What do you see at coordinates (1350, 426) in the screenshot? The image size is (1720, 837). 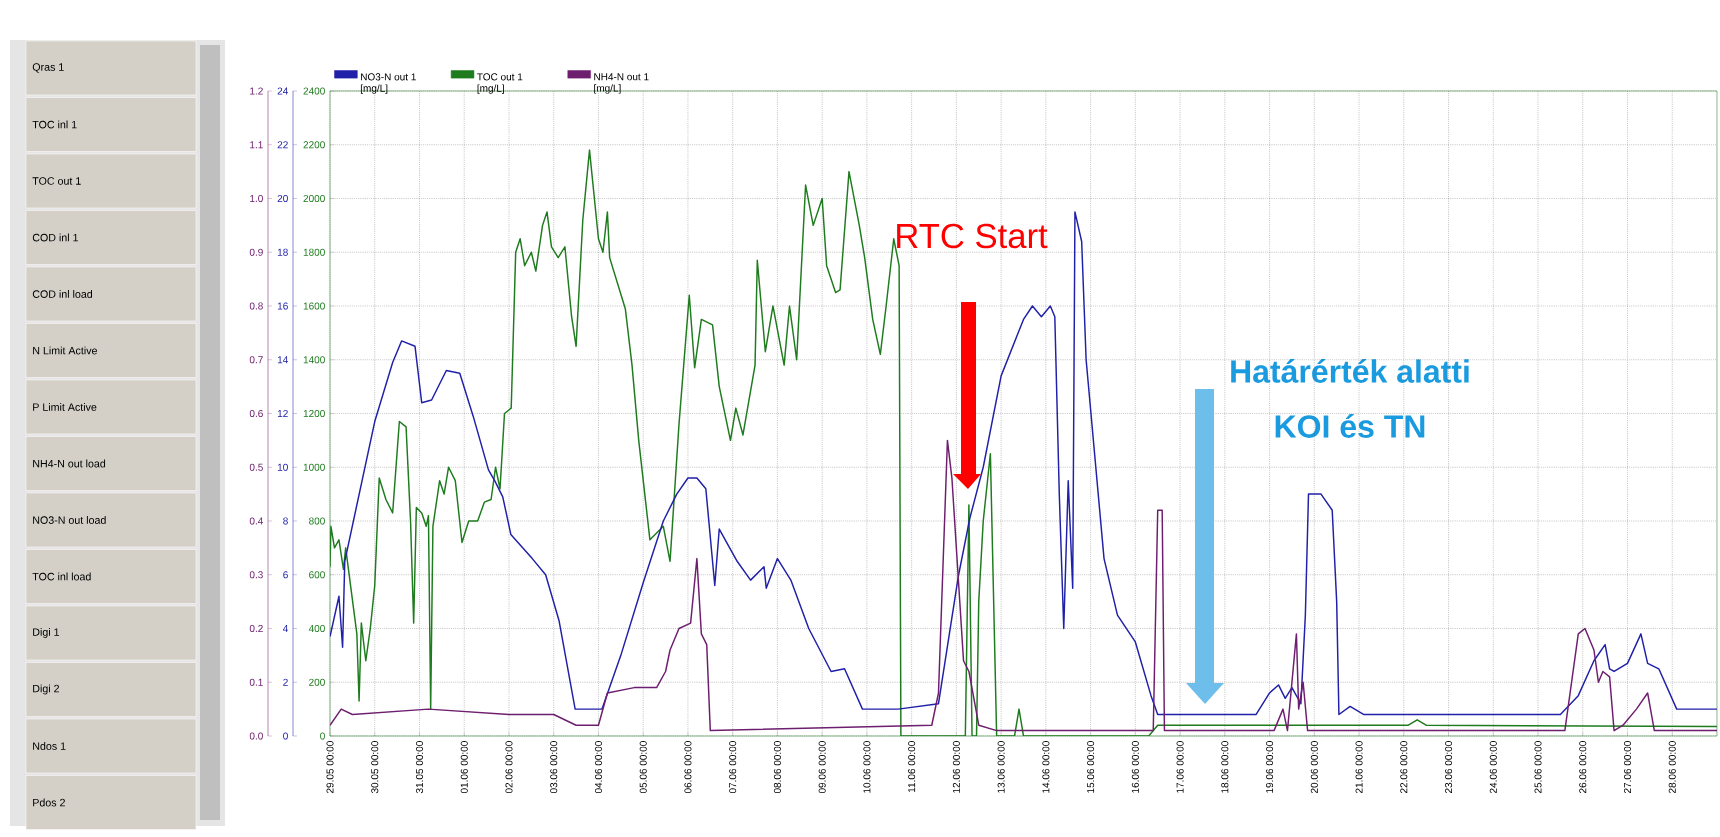 I see `annotation: KOI és TN` at bounding box center [1350, 426].